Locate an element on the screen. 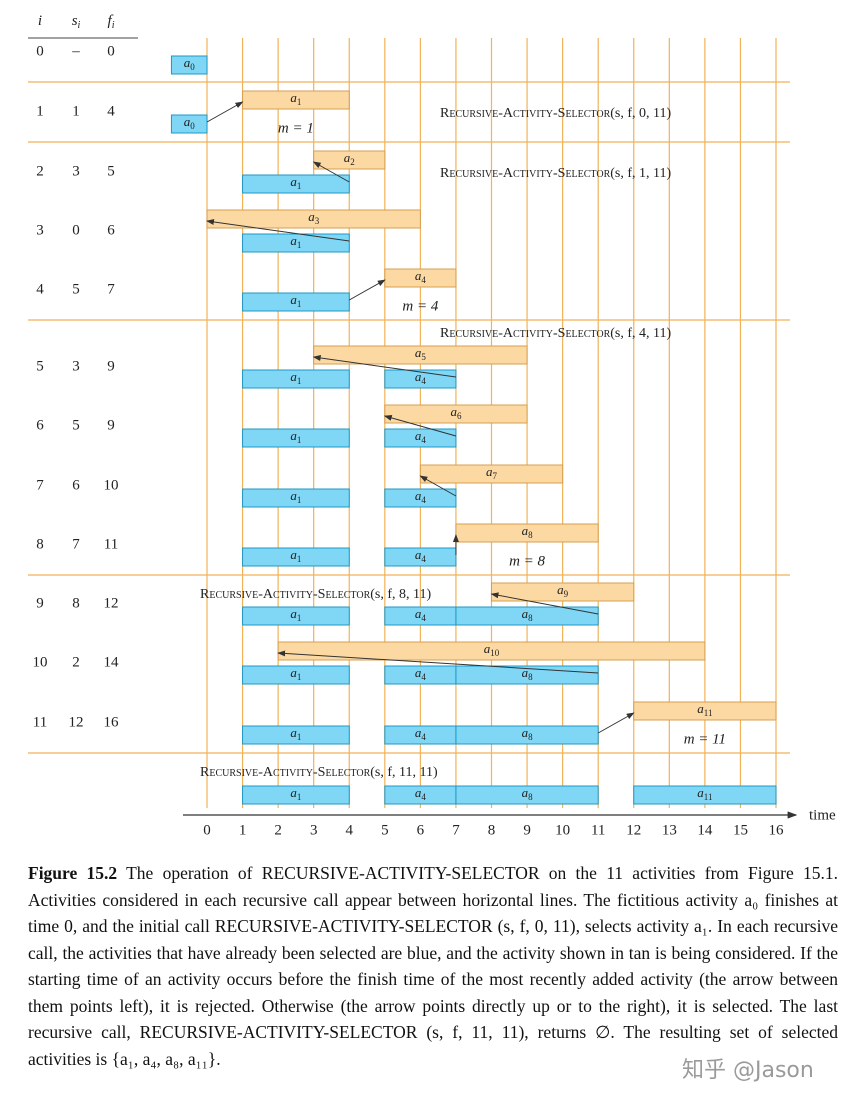 Image resolution: width=860 pixels, height=1104 pixels. activity-label: a2 is located at coordinates (349, 158).